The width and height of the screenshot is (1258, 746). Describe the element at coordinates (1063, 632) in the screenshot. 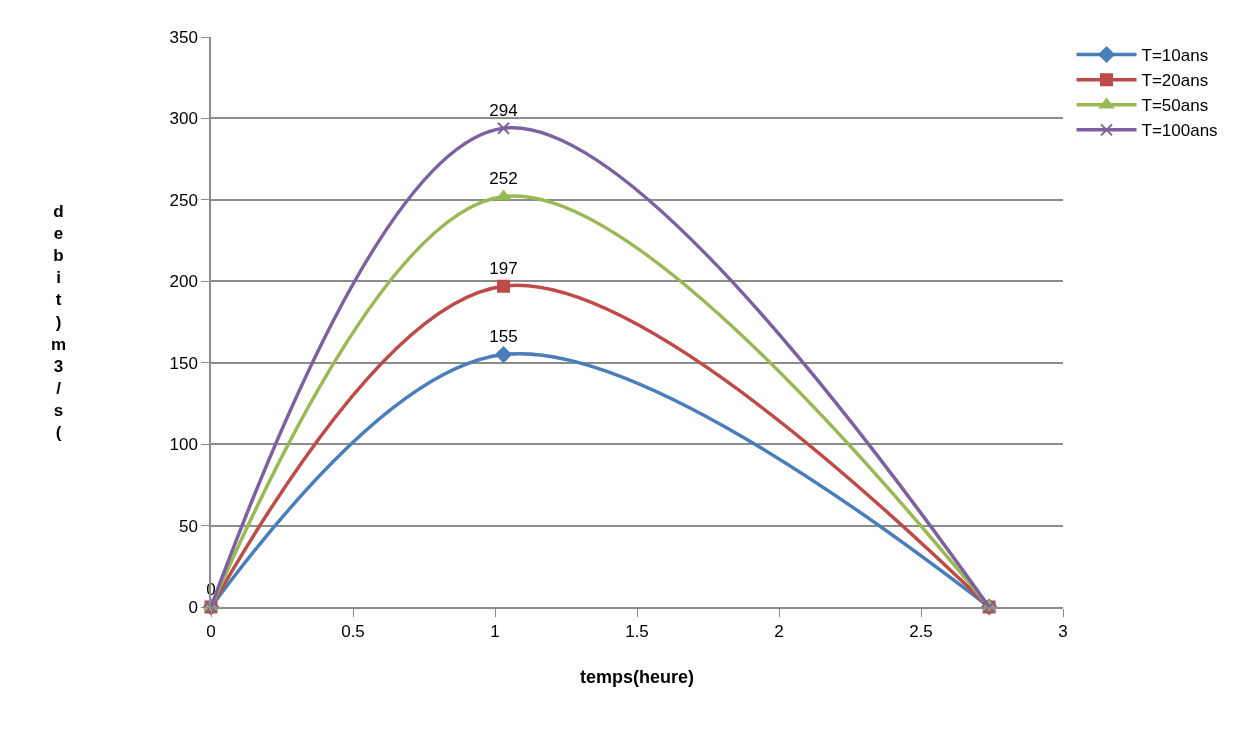

I see `x-tick-label: 3` at that location.